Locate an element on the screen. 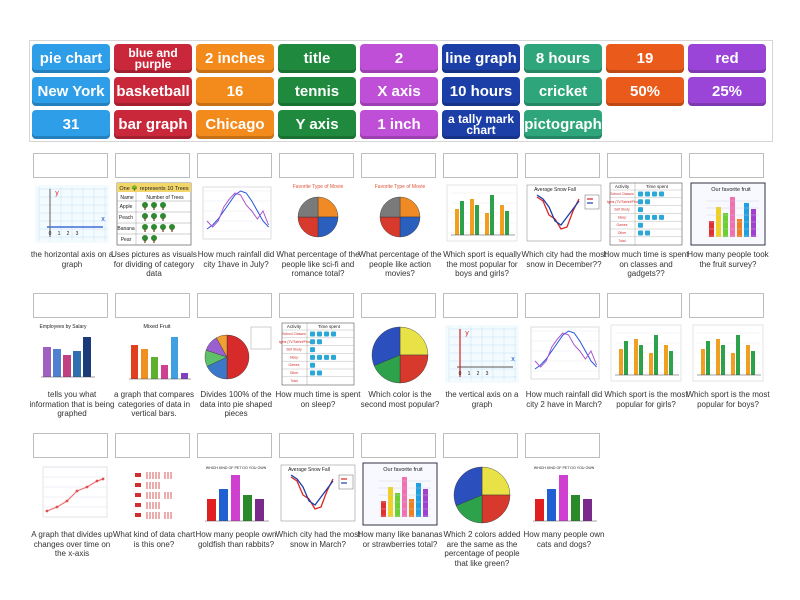  answer-tile: 50% is located at coordinates (645, 91).